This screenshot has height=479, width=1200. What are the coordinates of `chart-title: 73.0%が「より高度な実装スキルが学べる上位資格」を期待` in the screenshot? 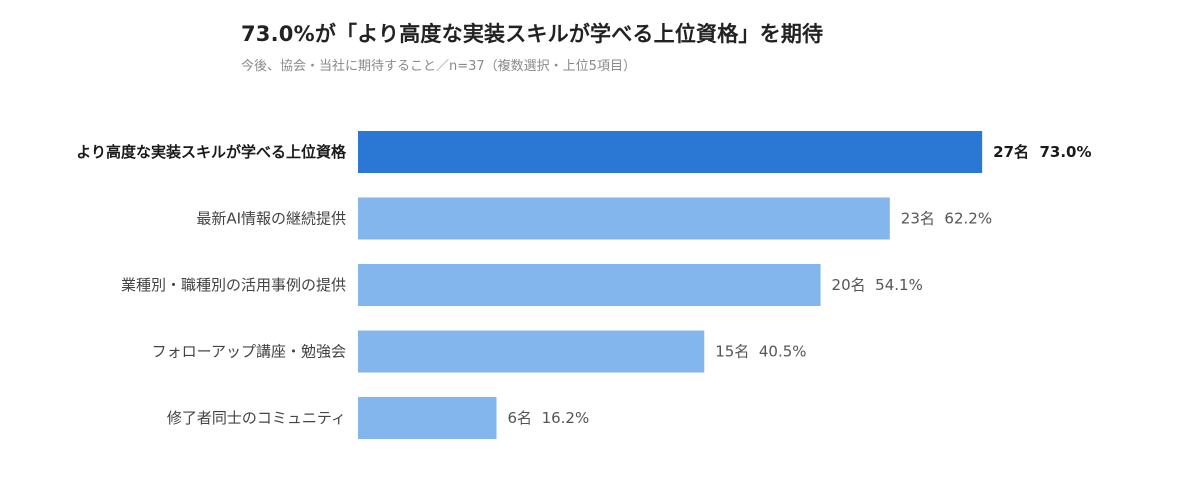 It's located at (532, 34).